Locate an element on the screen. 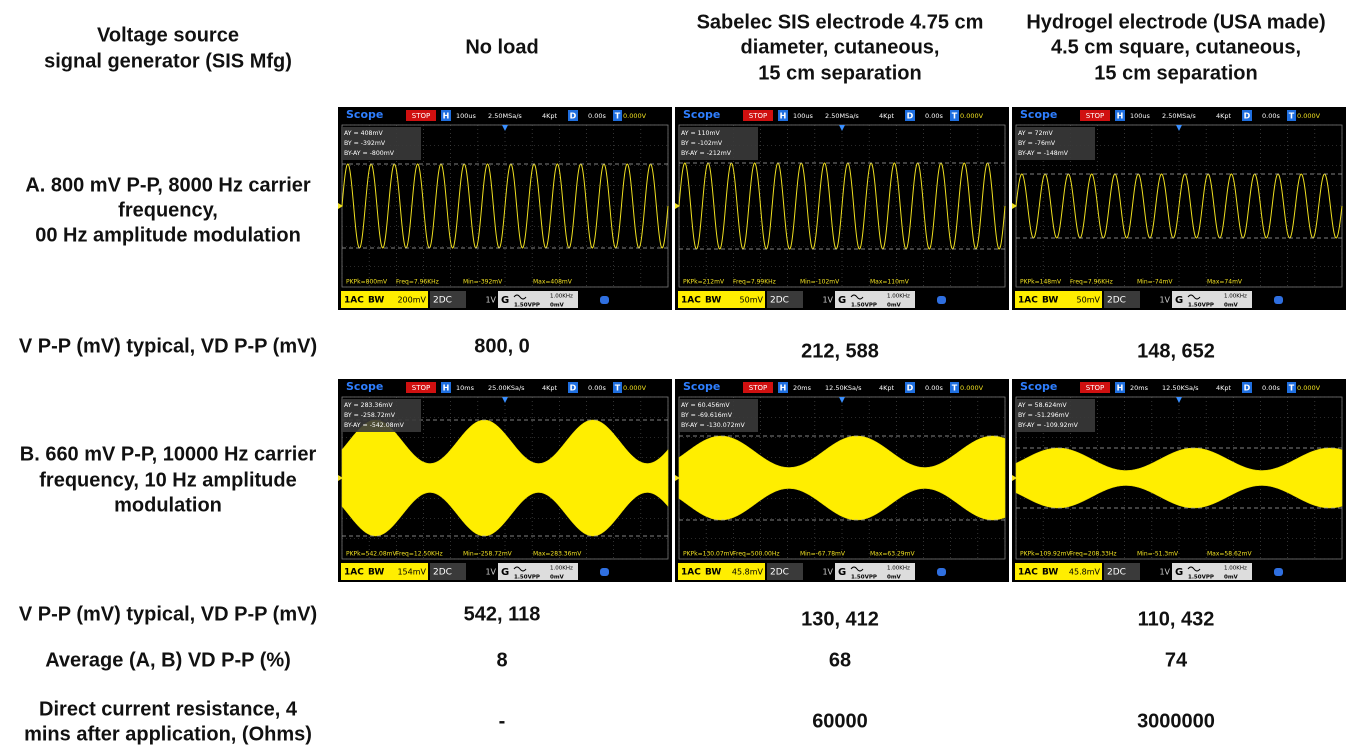  column-header: signal generator (SIS Mfg) is located at coordinates (168, 61).